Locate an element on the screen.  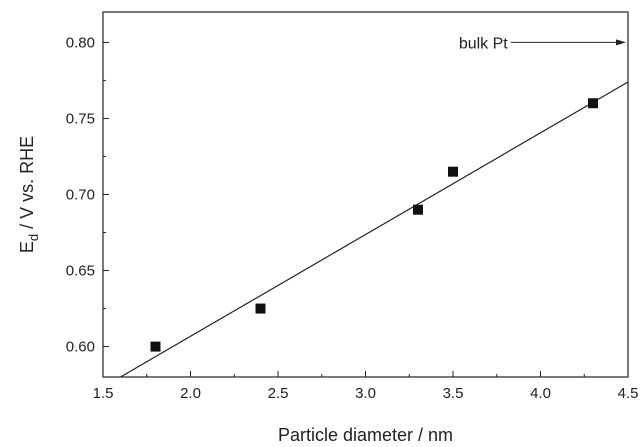
annotation-label: bulk Pt is located at coordinates (483, 43).